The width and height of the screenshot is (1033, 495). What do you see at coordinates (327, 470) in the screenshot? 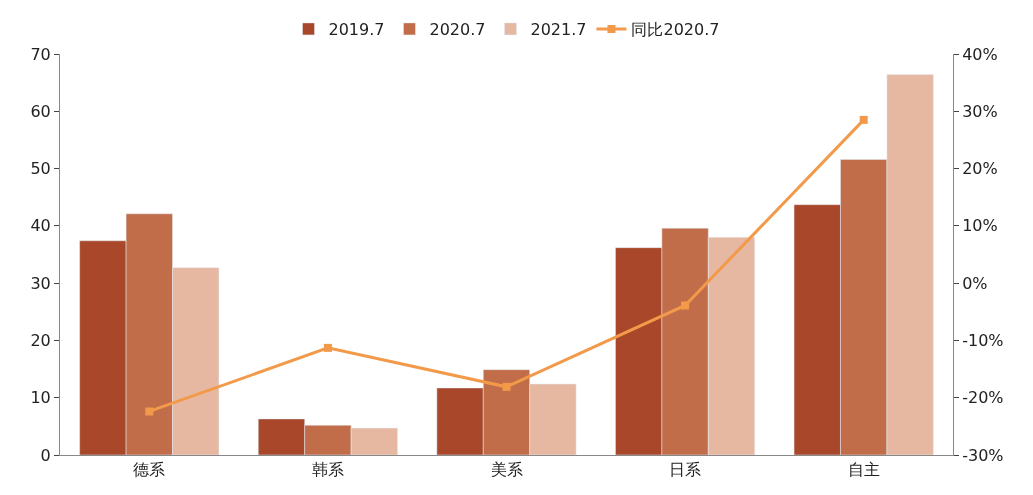
I see `x-tick-label: 韩系` at bounding box center [327, 470].